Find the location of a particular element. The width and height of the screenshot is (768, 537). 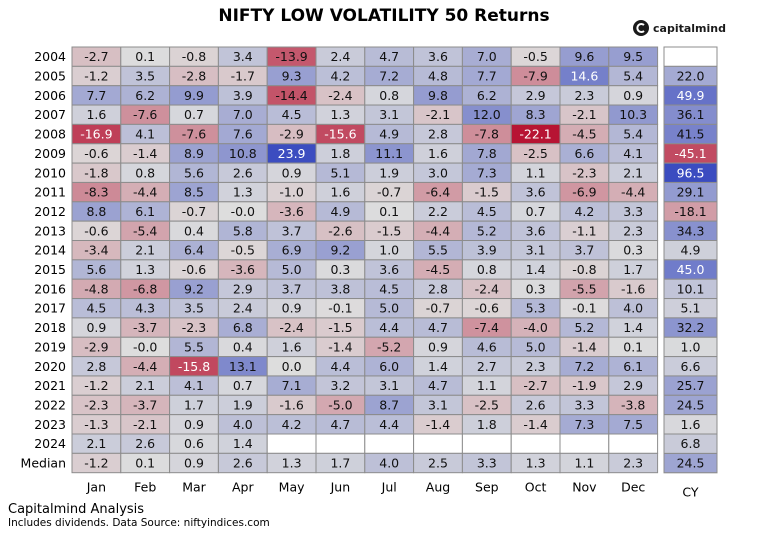

cy-median-value-label: 24.5 is located at coordinates (691, 463).